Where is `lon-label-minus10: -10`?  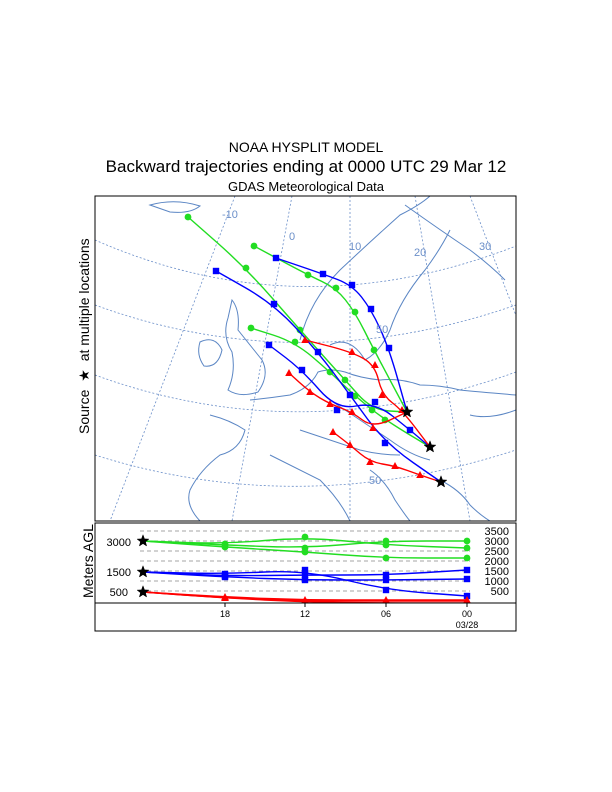 lon-label-minus10: -10 is located at coordinates (230, 215).